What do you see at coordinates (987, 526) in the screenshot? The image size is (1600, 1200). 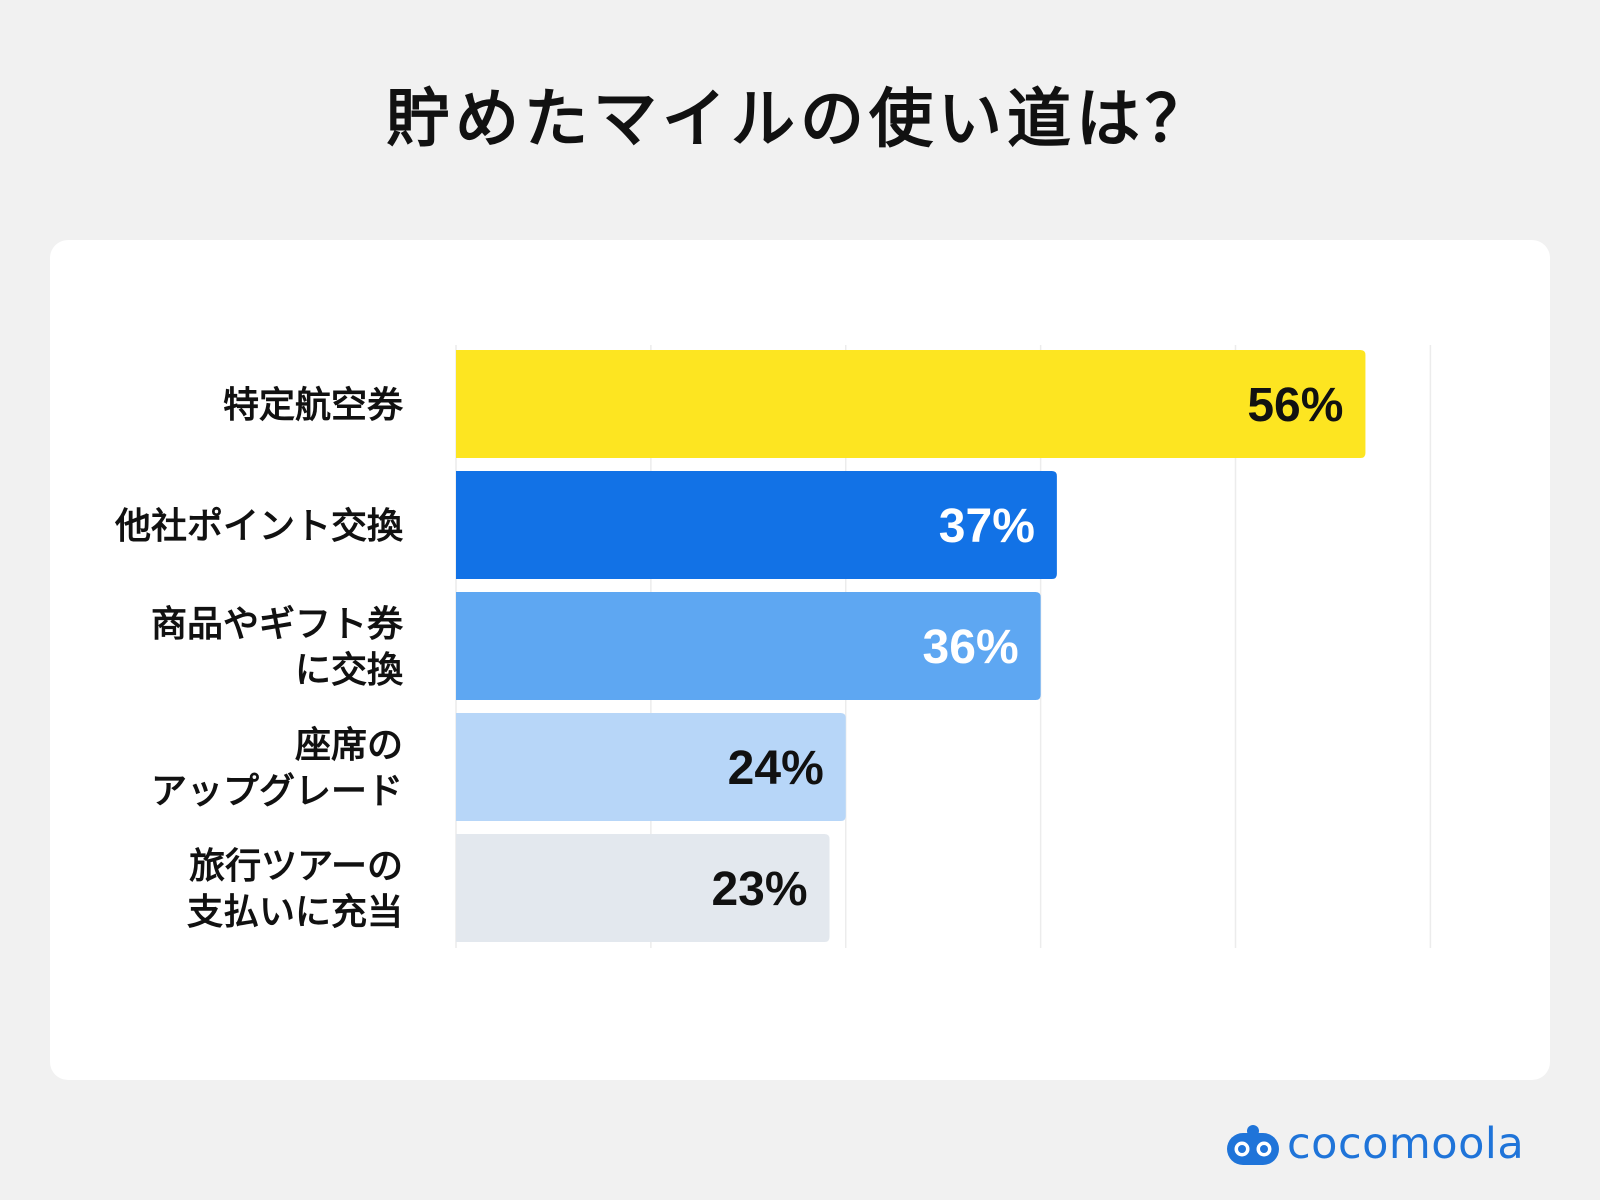 I see `bar-value-label: 37%` at bounding box center [987, 526].